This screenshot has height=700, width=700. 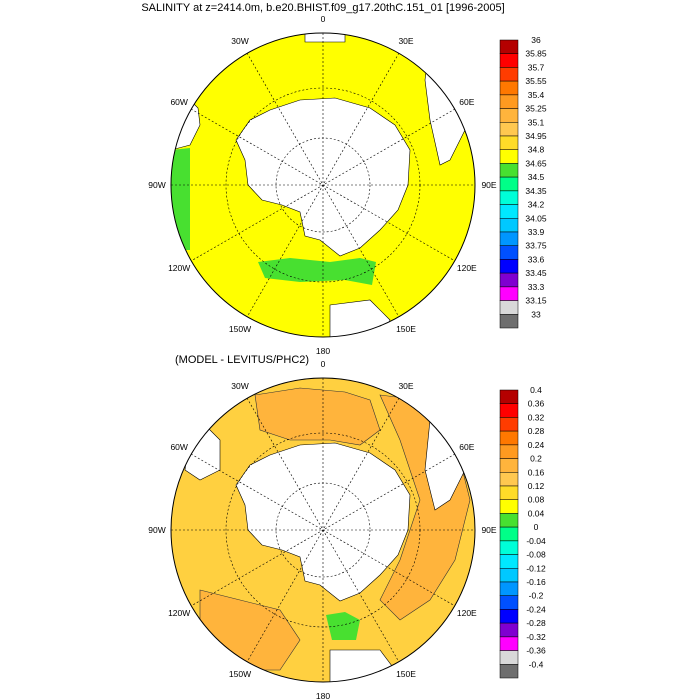 What do you see at coordinates (242, 360) in the screenshot?
I see `panel-title: (MODEL - LEVITUS/PHC2)` at bounding box center [242, 360].